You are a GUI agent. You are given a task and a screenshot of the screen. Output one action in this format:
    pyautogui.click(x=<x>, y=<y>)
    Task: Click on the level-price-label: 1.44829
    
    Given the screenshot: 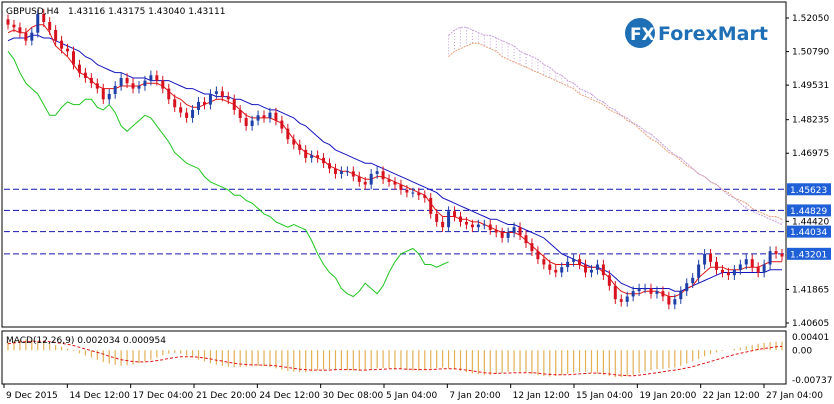 What is the action you would take?
    pyautogui.click(x=808, y=212)
    